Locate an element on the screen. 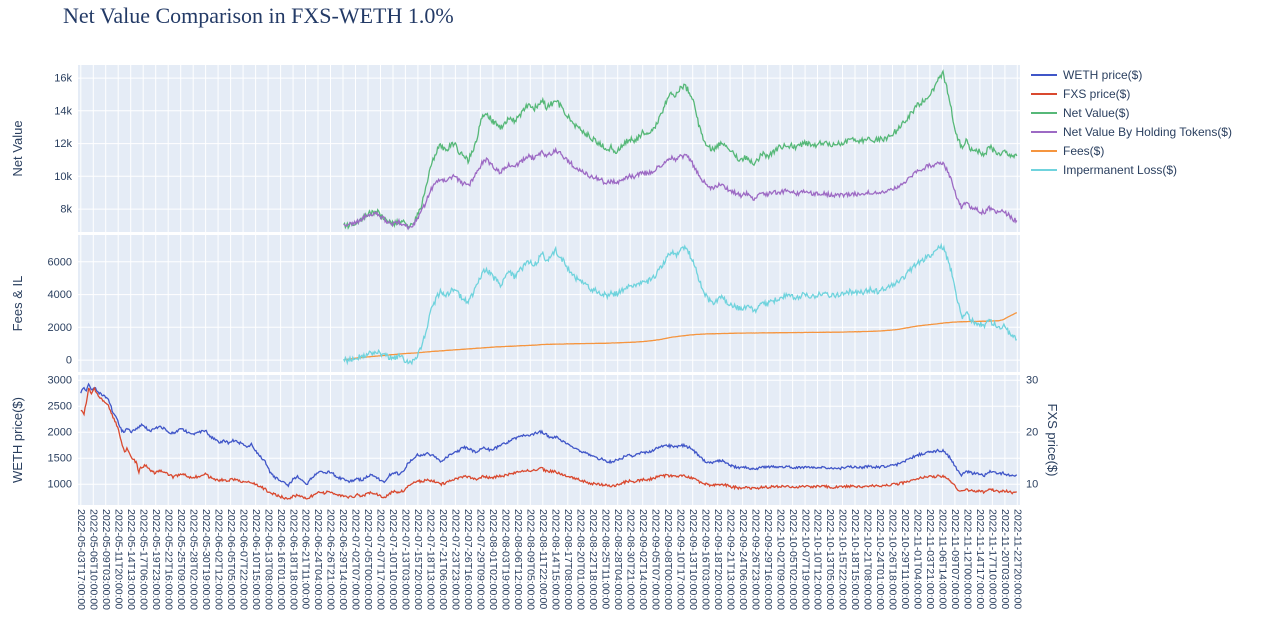 Image resolution: width=1265 pixels, height=640 pixels. svg-text: 2022-08-30T21:00:00 is located at coordinates (630, 559).